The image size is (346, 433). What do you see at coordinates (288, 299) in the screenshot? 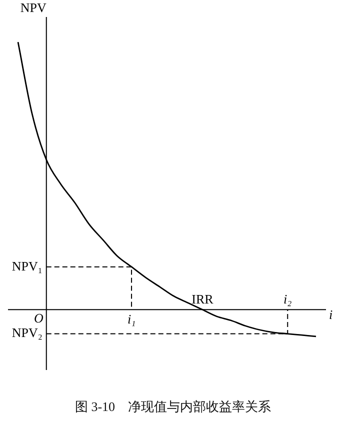
I see `annotation: i₂` at bounding box center [288, 299].